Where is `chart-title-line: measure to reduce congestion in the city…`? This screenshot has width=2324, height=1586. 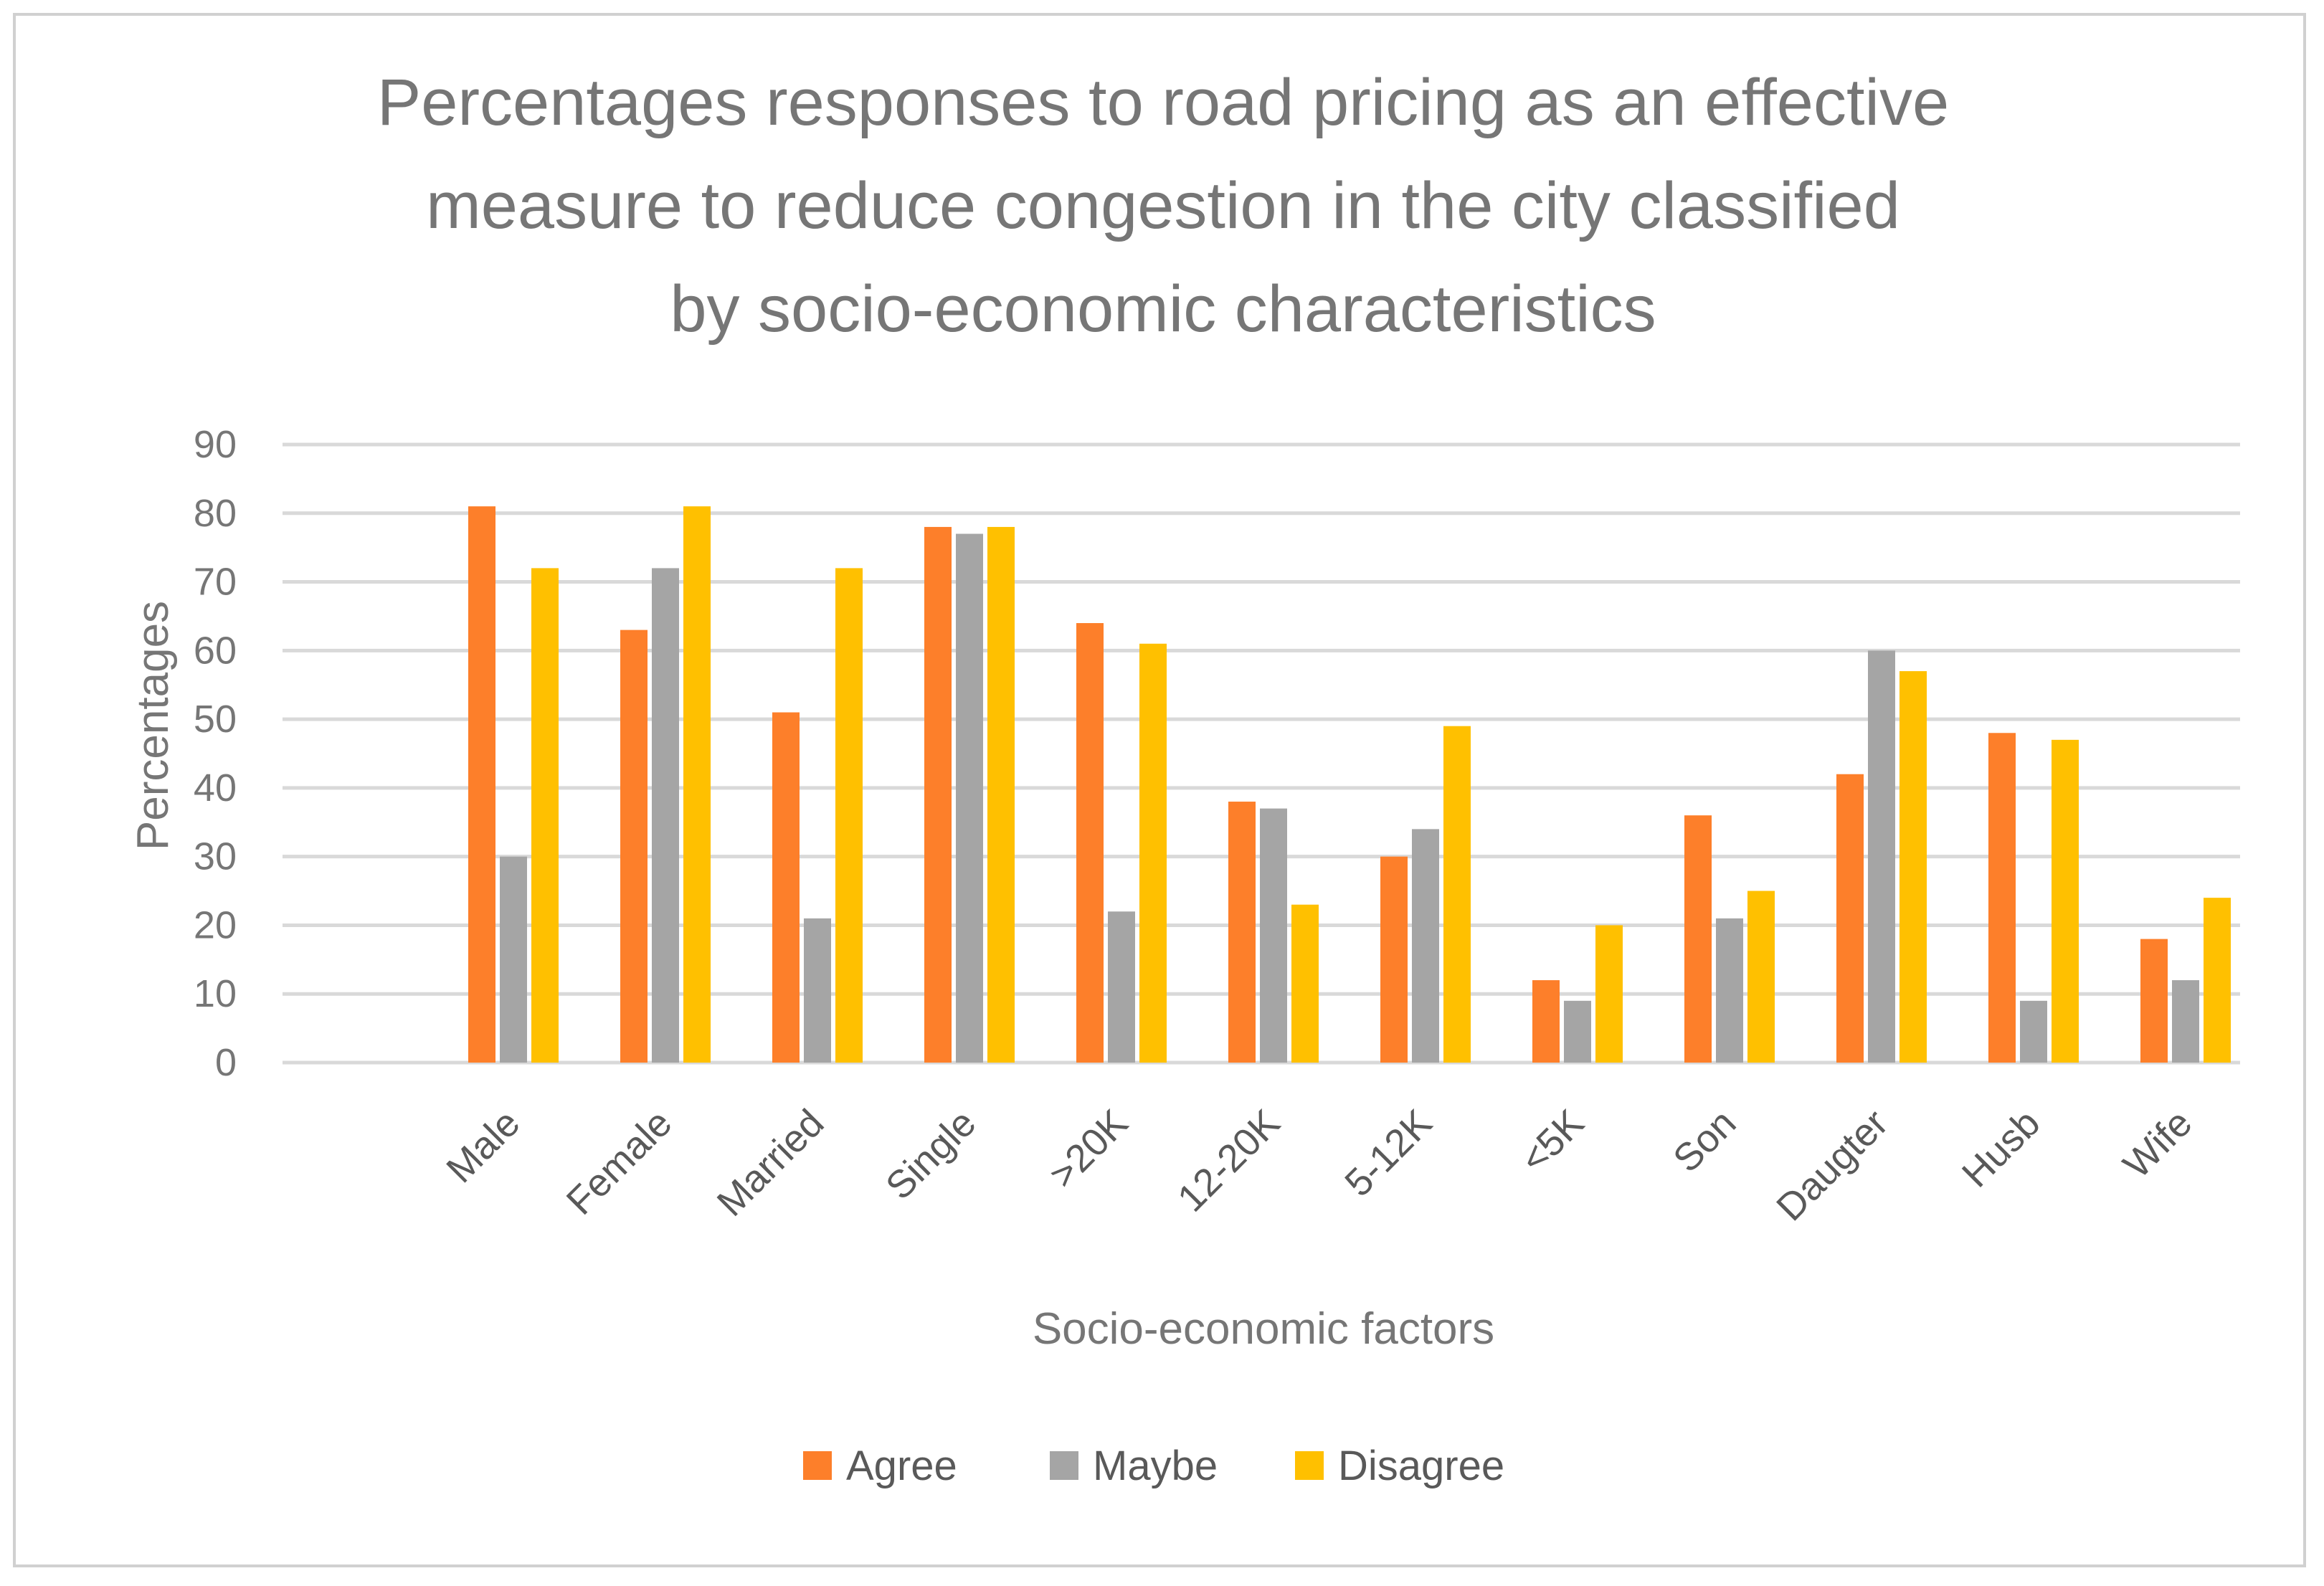 chart-title-line: measure to reduce congestion in the city… is located at coordinates (1163, 205).